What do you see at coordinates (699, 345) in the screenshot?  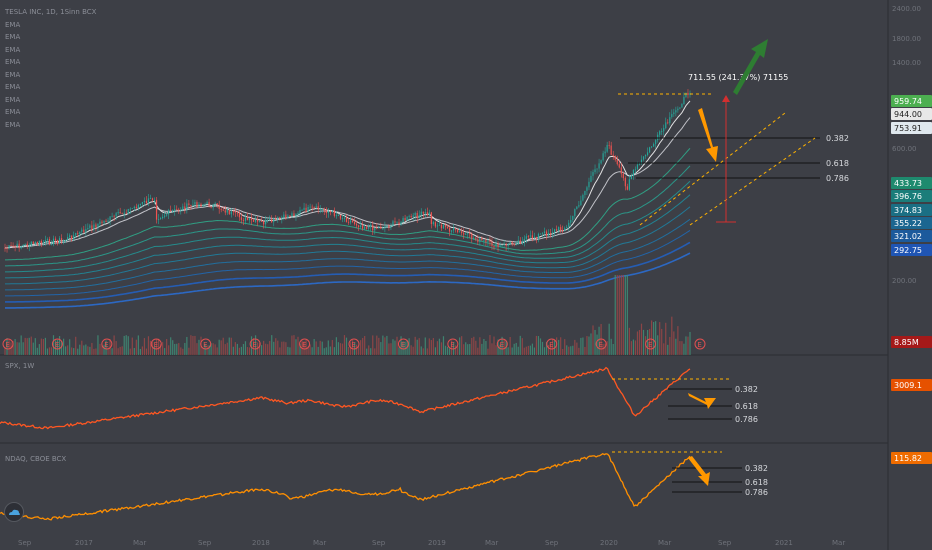 I see `earnings-label: E` at bounding box center [699, 345].